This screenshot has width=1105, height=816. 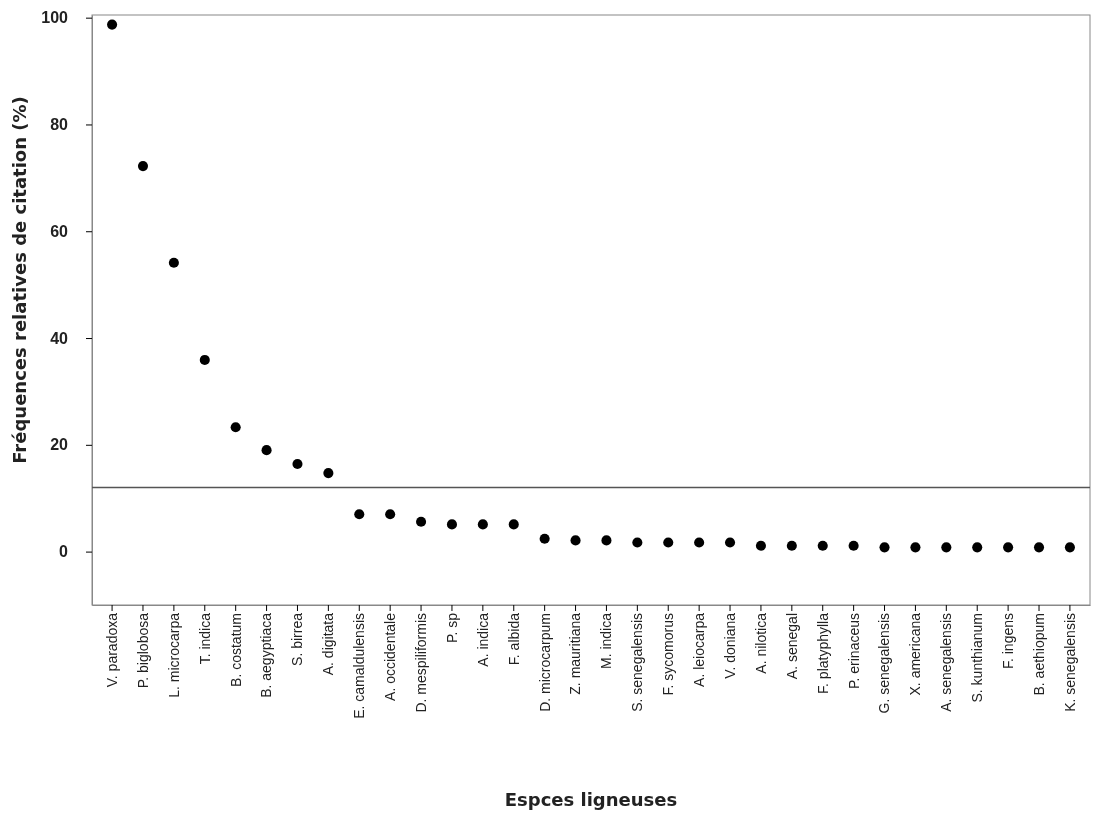 I want to click on x-tick-label: M. indica, so click(x=606, y=641).